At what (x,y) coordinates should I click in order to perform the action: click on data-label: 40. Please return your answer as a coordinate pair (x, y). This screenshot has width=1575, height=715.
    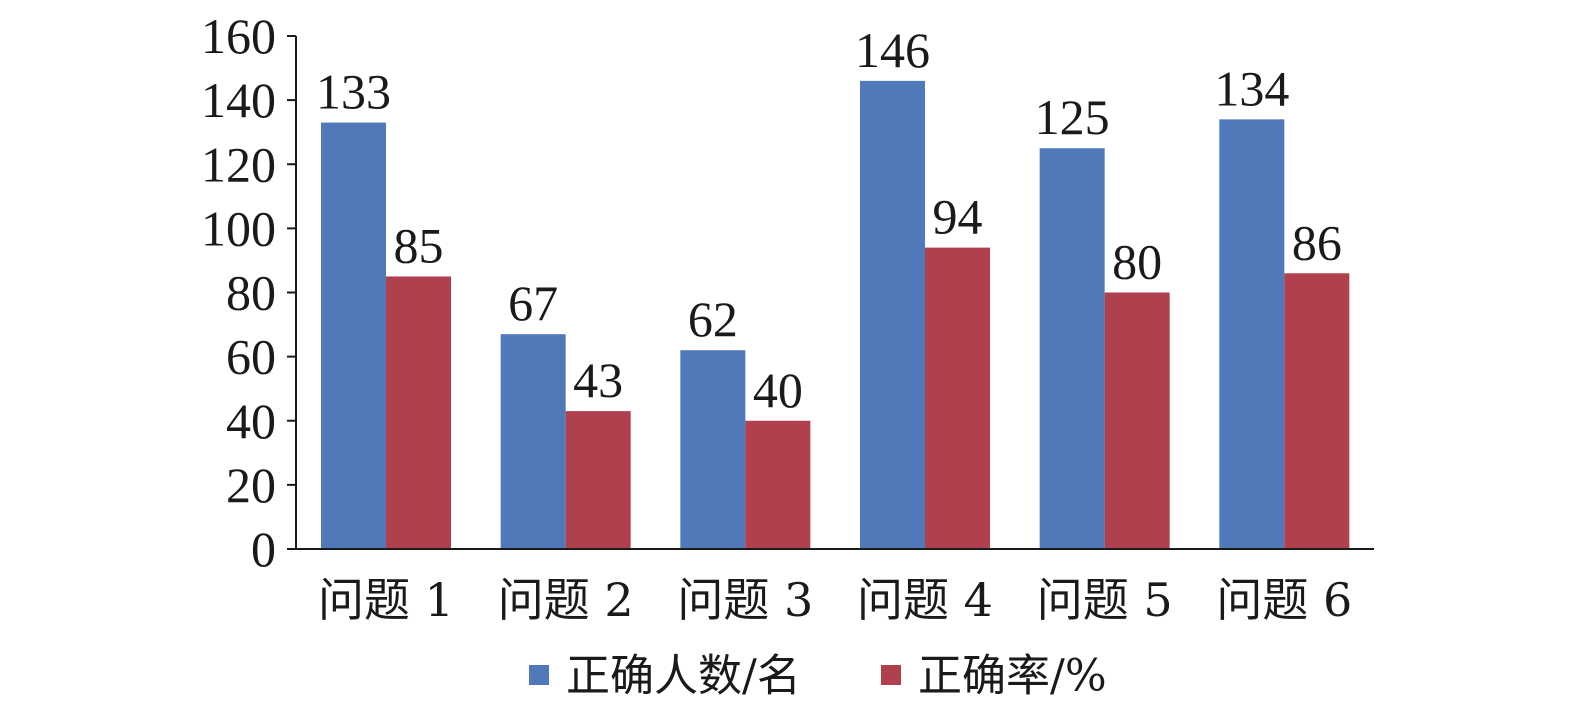
    Looking at the image, I should click on (778, 390).